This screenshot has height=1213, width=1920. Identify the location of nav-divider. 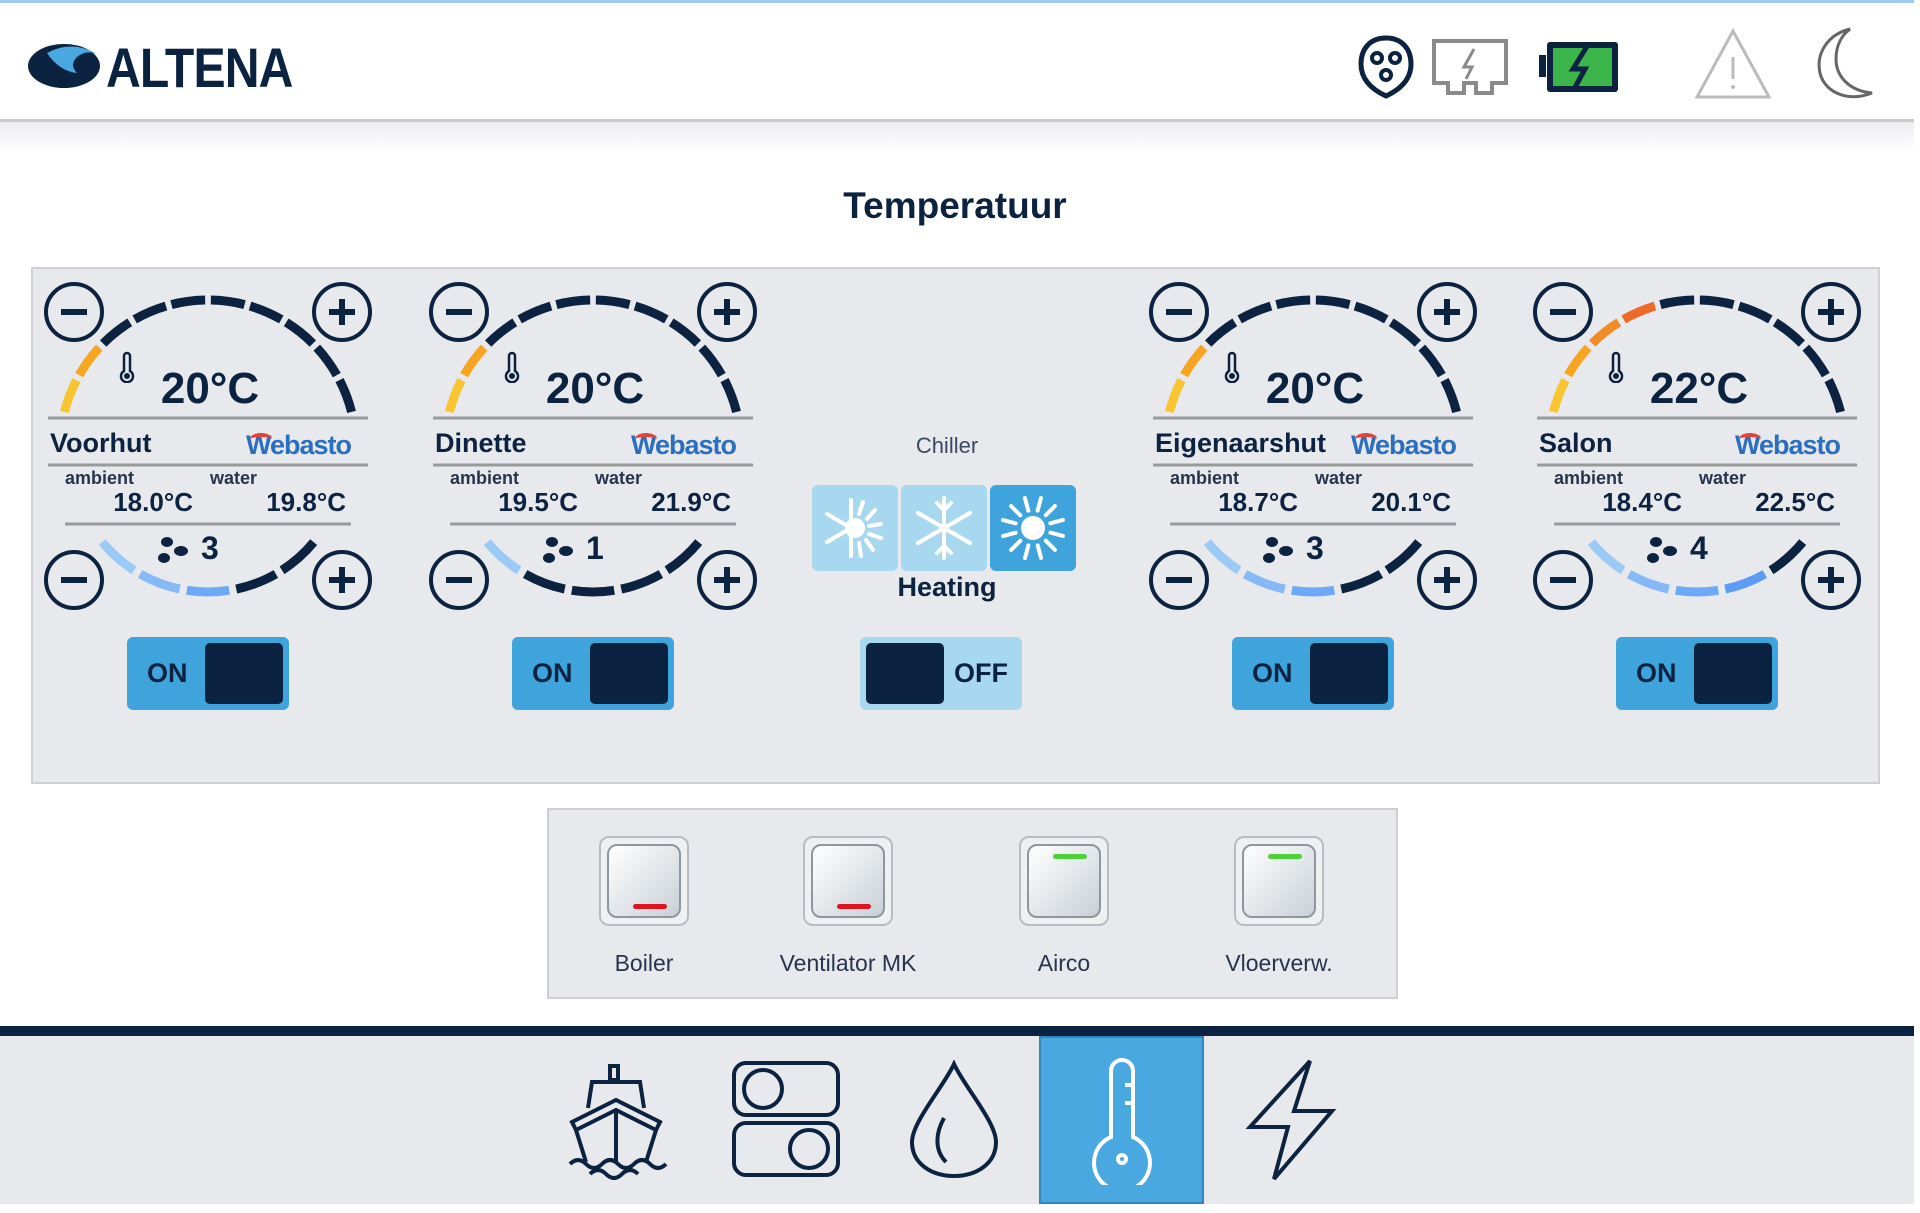
(957, 1031).